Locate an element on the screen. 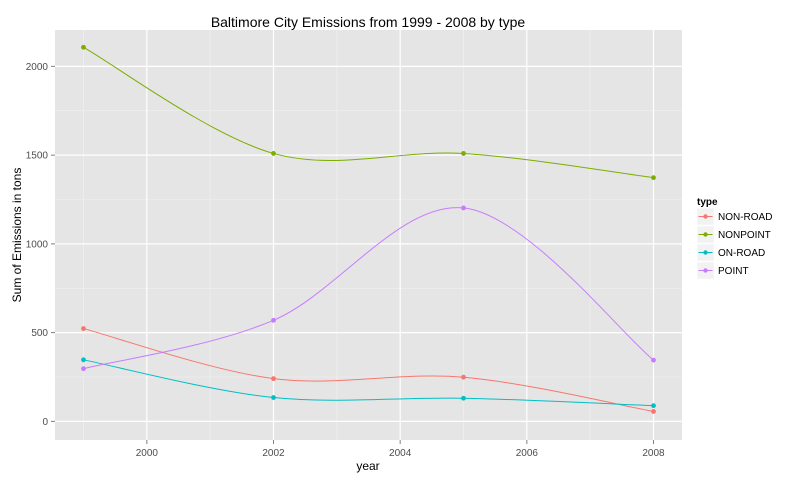 This screenshot has height=480, width=800. legend-dot-nonpoint is located at coordinates (705, 234).